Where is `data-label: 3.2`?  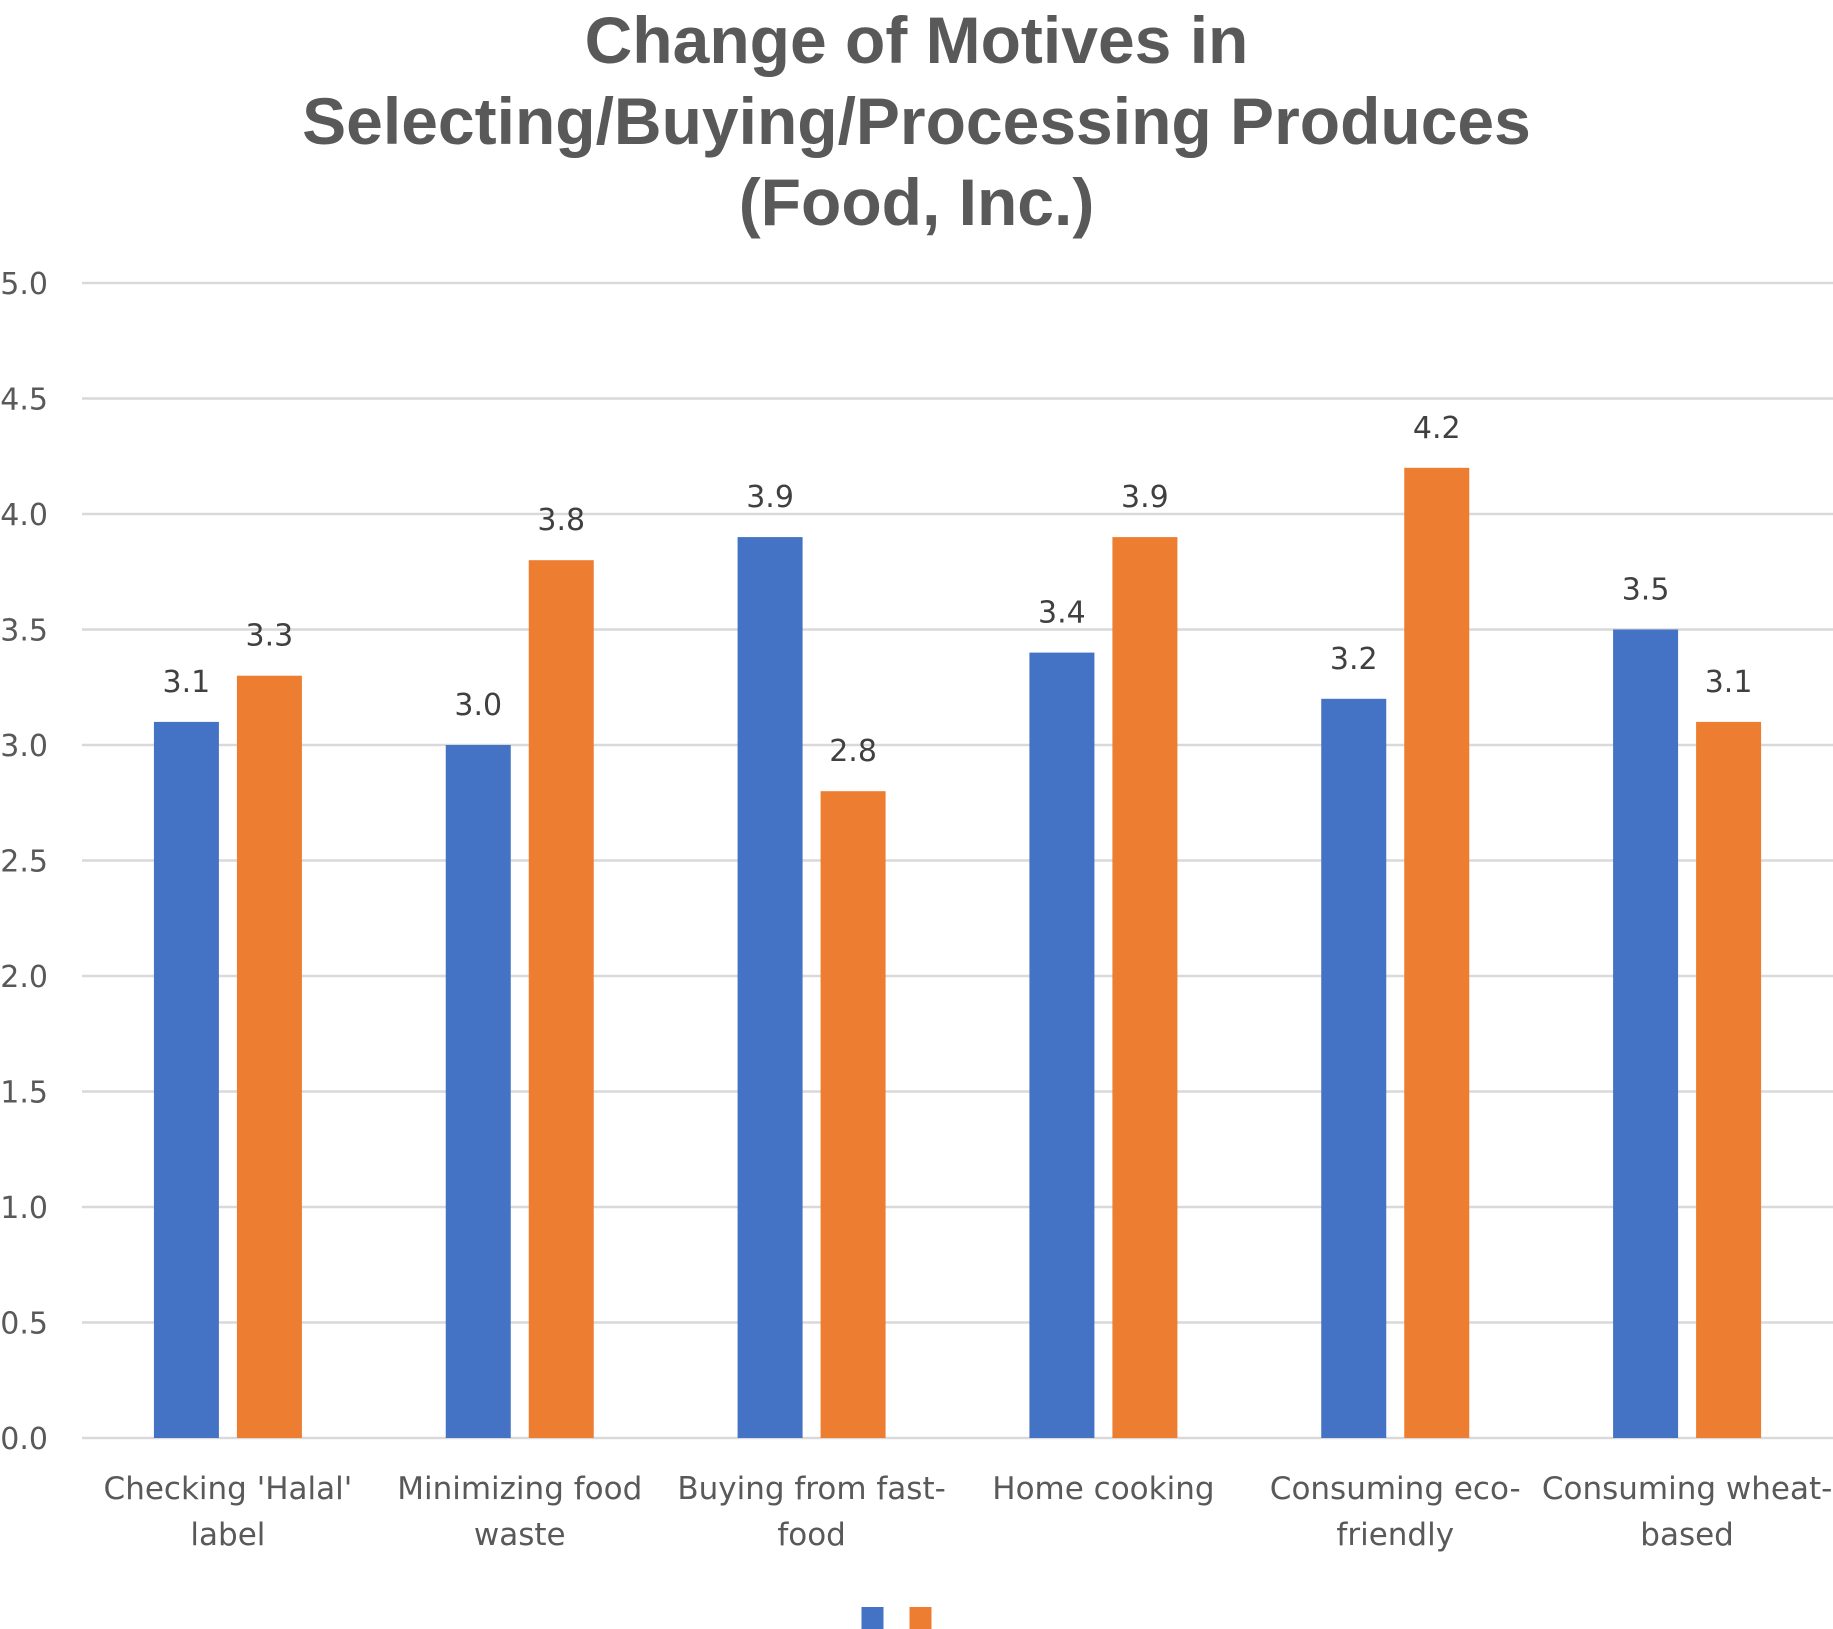 data-label: 3.2 is located at coordinates (1354, 659).